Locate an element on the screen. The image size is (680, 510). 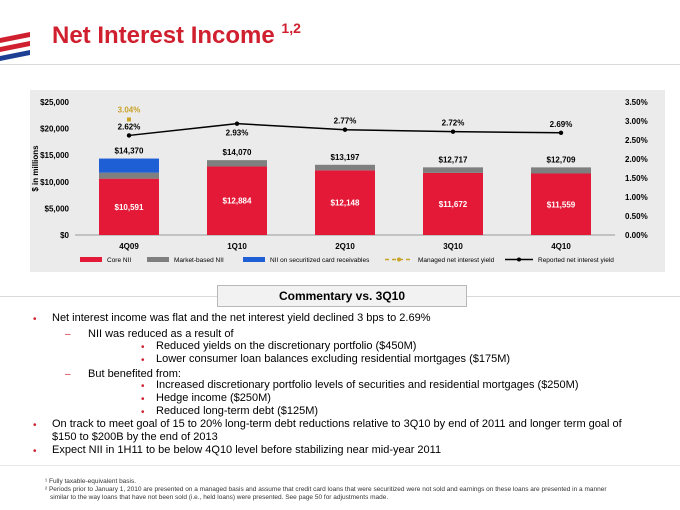
legend-managed-yield-marker is located at coordinates (399, 259).